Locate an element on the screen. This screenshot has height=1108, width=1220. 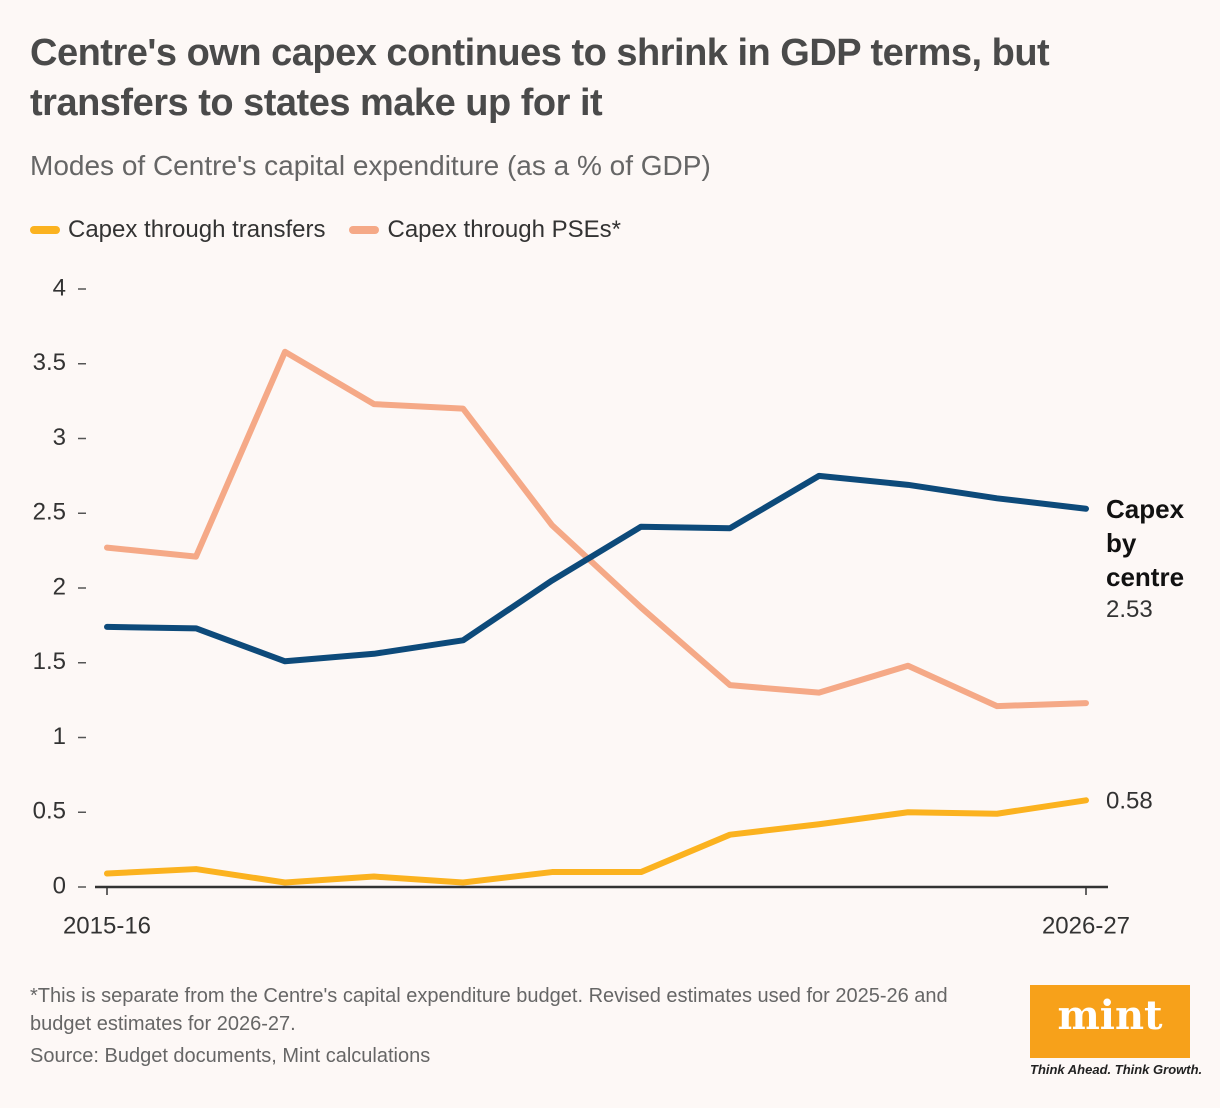
logo-tagline: Think Ahead. Think Growth. is located at coordinates (1116, 1069).